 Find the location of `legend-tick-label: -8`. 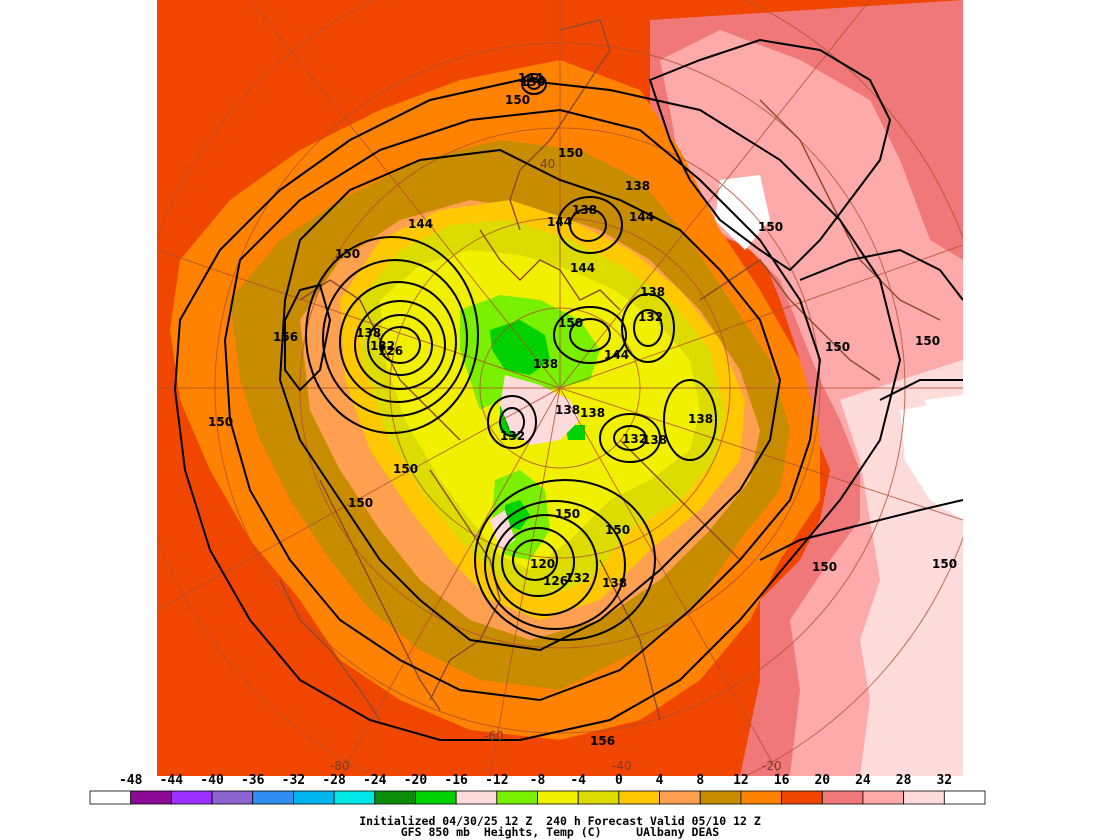

legend-tick-label: -8 is located at coordinates (538, 780).